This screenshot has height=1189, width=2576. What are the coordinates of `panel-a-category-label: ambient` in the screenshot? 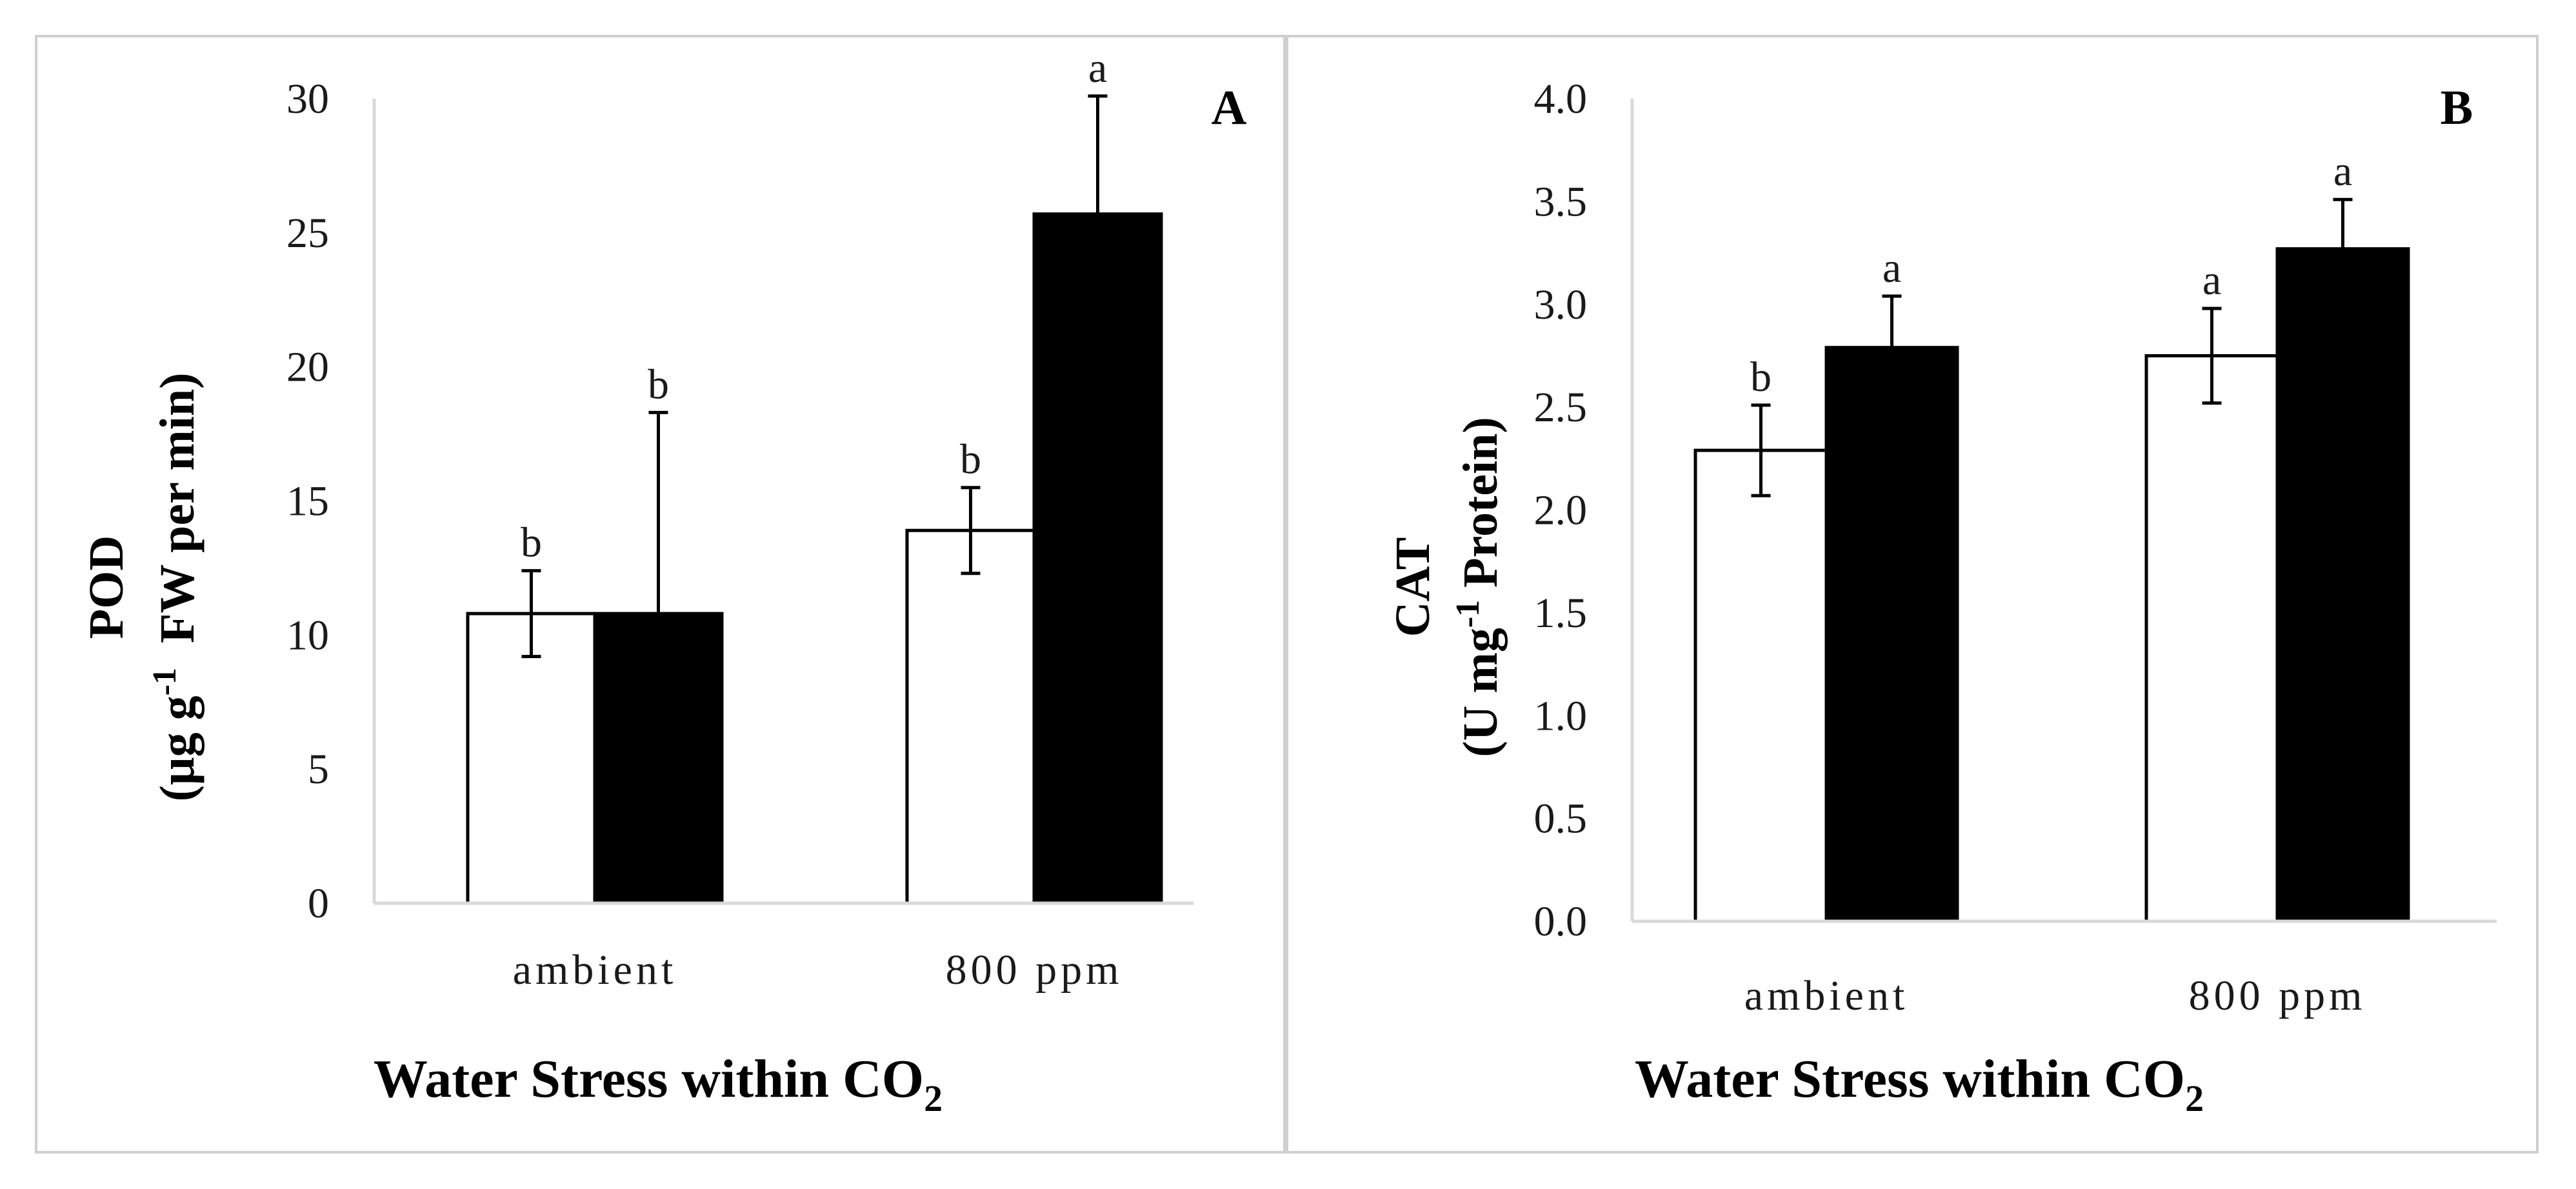 It's located at (595, 970).